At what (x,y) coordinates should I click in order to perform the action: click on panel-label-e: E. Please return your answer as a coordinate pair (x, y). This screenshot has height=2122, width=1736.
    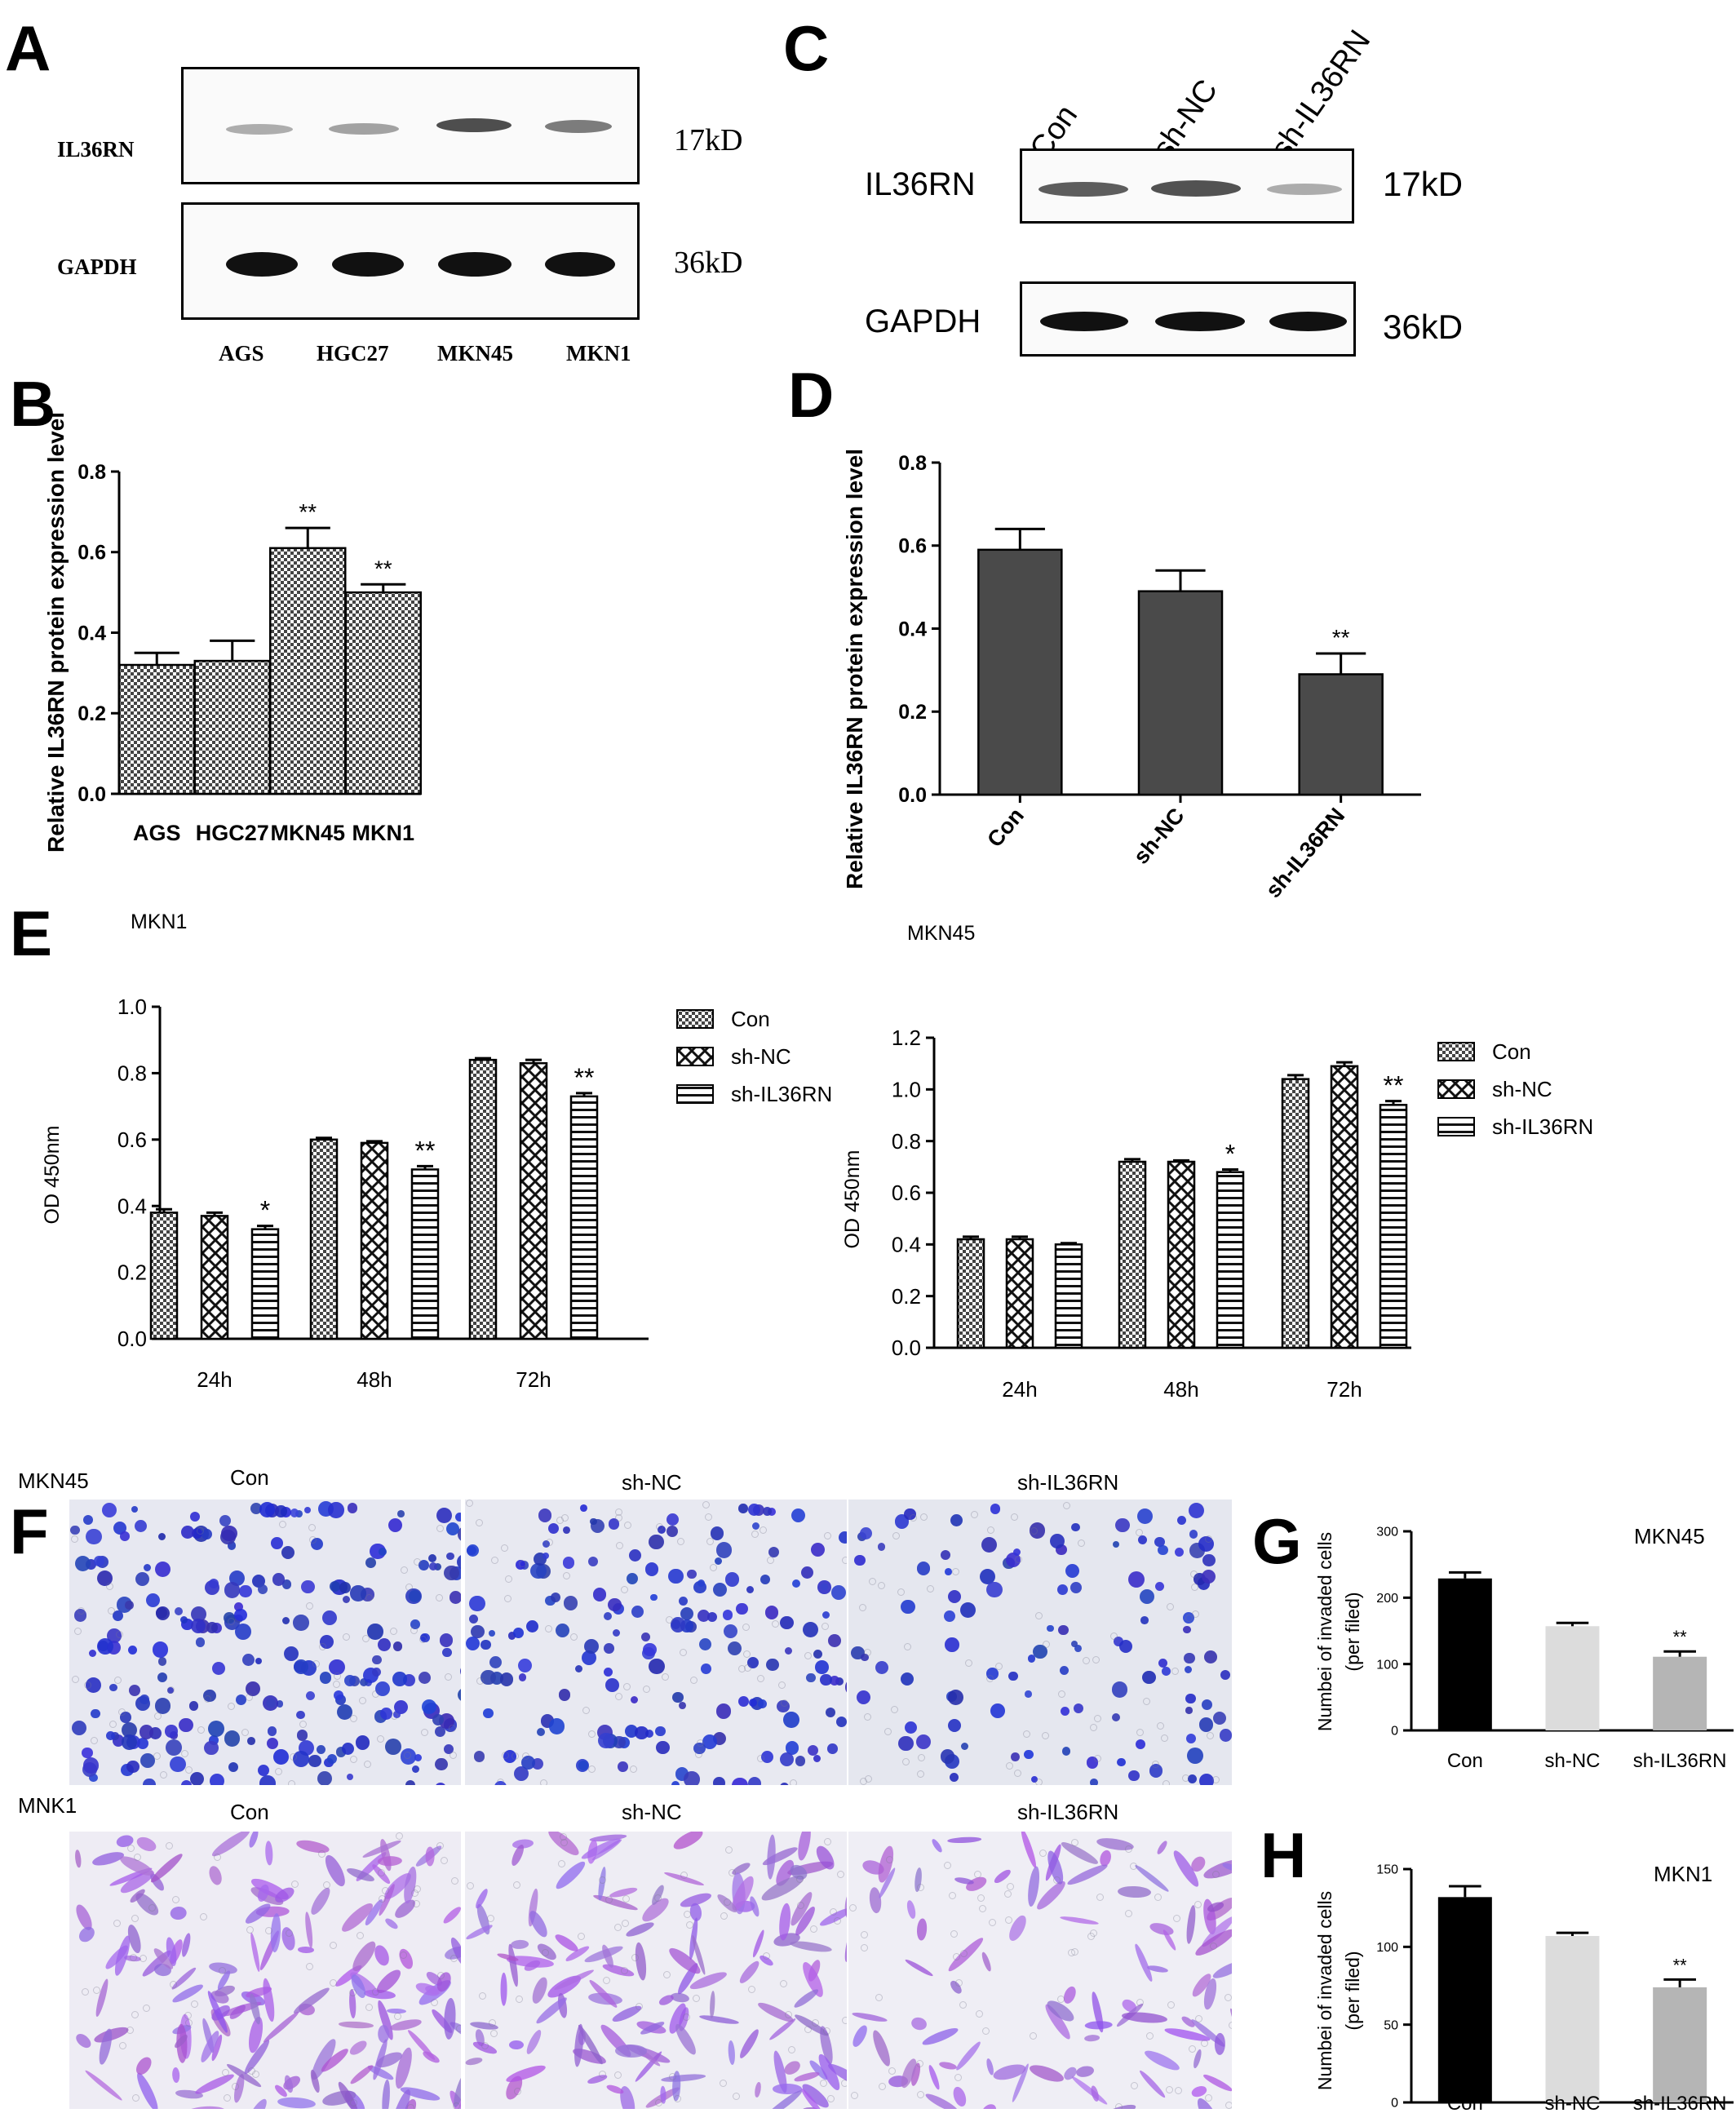
    Looking at the image, I should click on (32, 933).